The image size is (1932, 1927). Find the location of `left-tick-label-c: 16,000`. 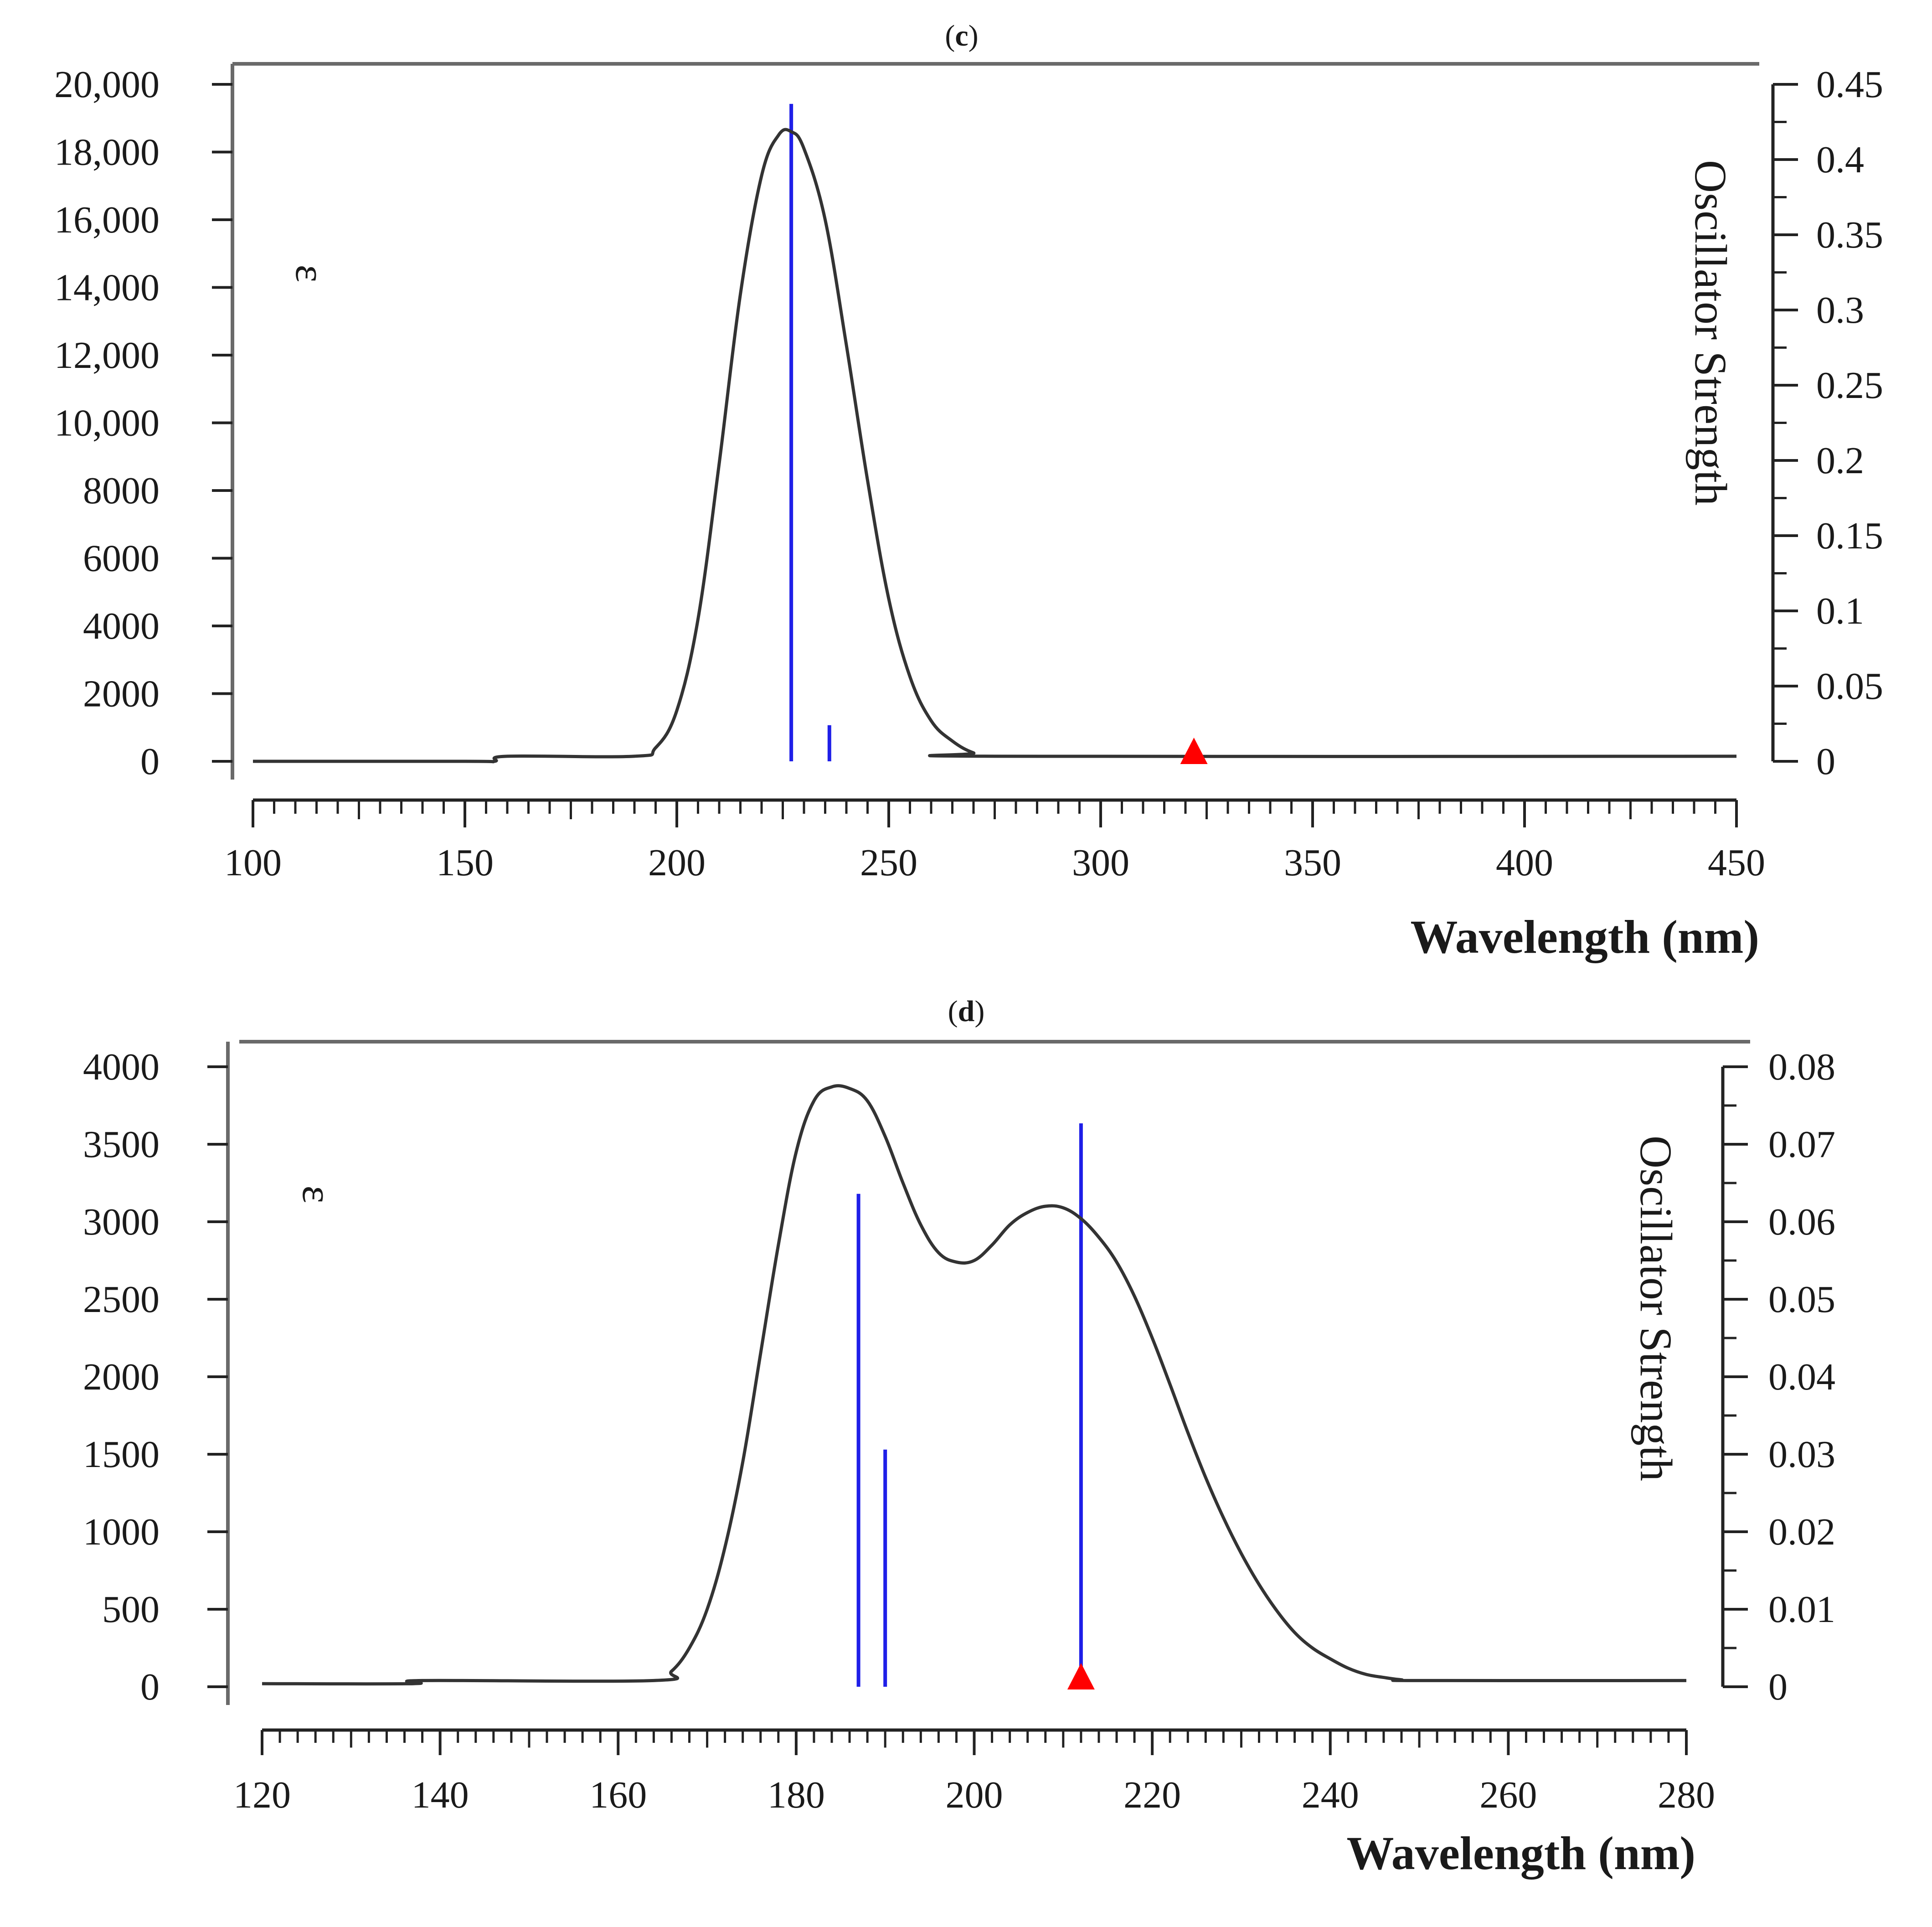

left-tick-label-c: 16,000 is located at coordinates (107, 220).